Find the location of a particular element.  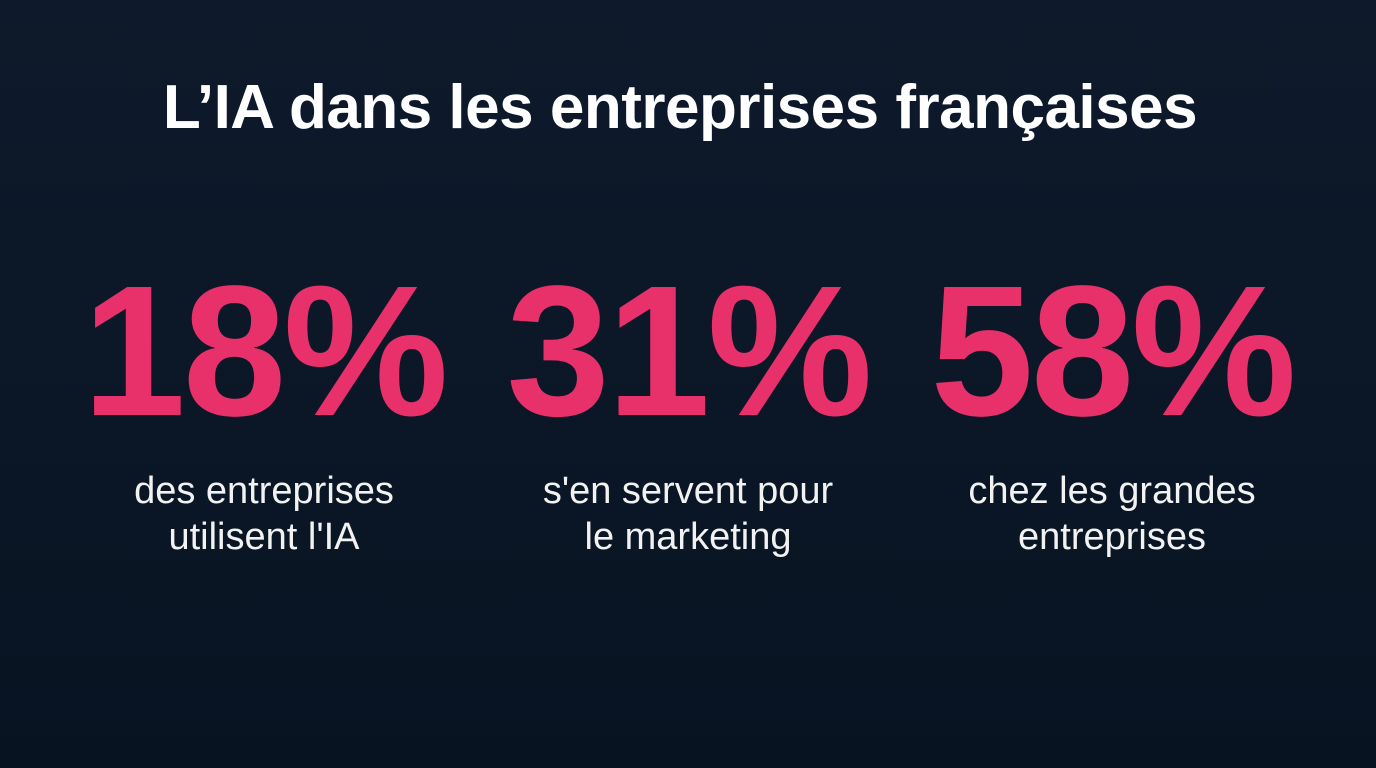

stat-description: des entreprises utilisent l'IA is located at coordinates (264, 514).